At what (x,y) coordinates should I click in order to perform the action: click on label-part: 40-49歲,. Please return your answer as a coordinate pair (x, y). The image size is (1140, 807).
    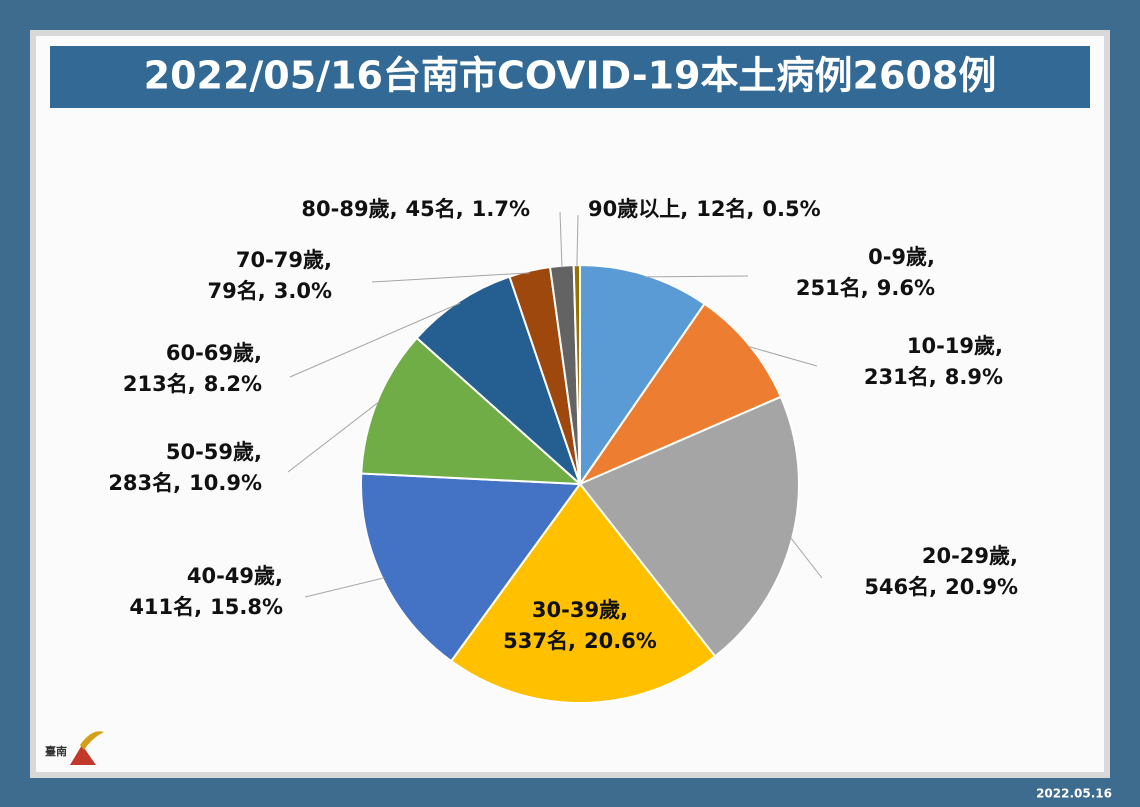
    Looking at the image, I should click on (235, 576).